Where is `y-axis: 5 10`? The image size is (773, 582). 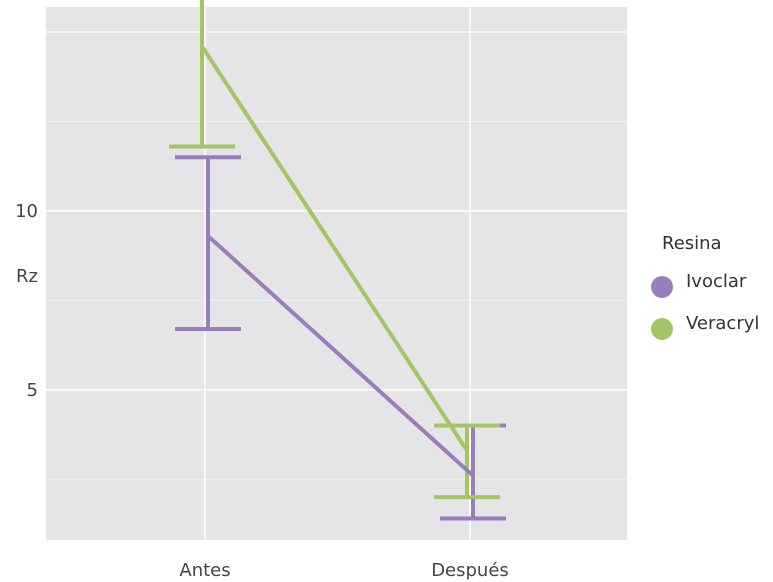
y-axis: 5 10 is located at coordinates (26, 301).